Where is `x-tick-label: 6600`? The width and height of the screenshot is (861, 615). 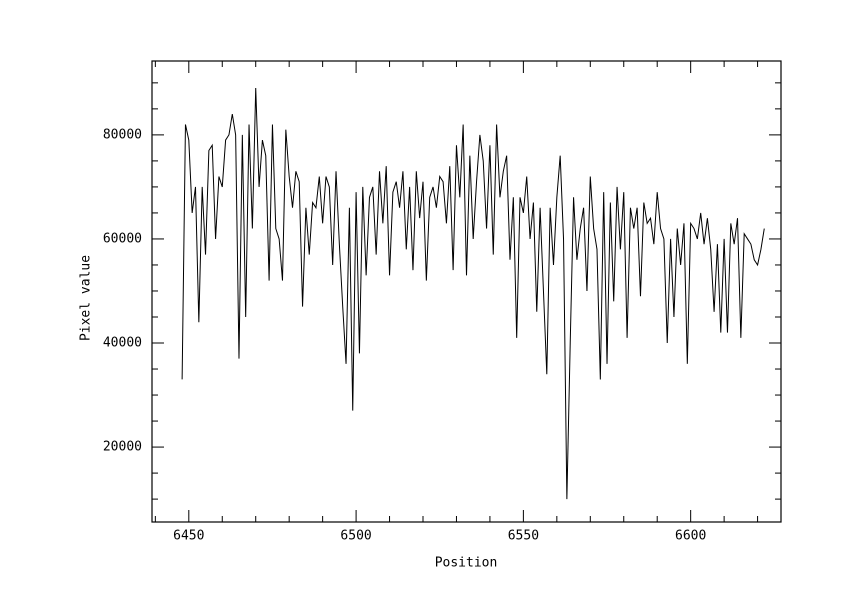 x-tick-label: 6600 is located at coordinates (690, 536).